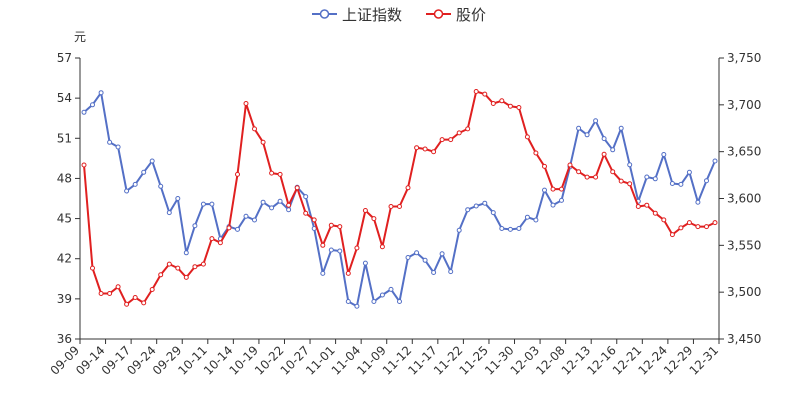 The image size is (800, 400). Describe the element at coordinates (64, 259) in the screenshot. I see `left-tick-label: 42` at that location.